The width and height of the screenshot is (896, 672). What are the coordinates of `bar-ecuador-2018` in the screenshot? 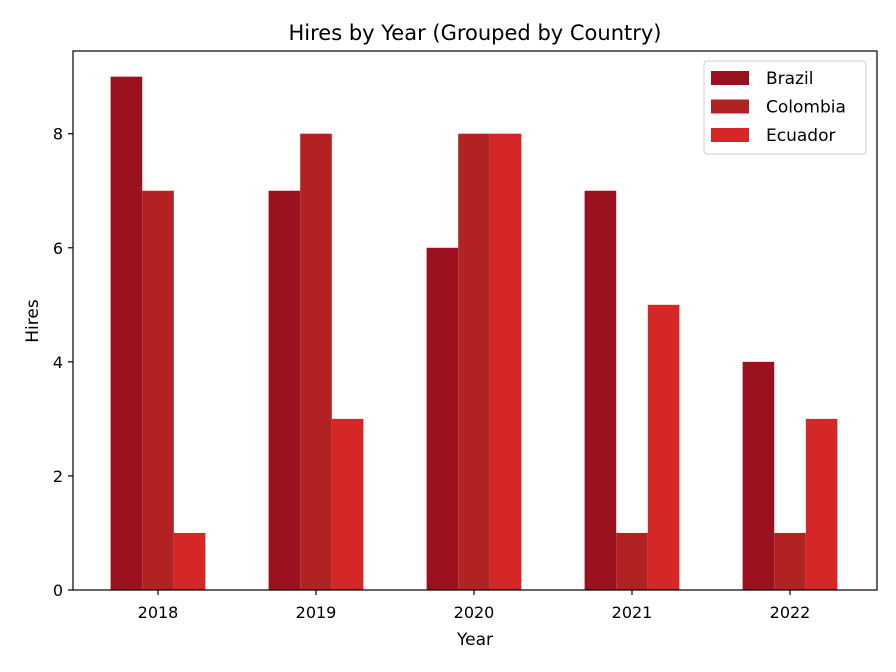 It's located at (189, 561).